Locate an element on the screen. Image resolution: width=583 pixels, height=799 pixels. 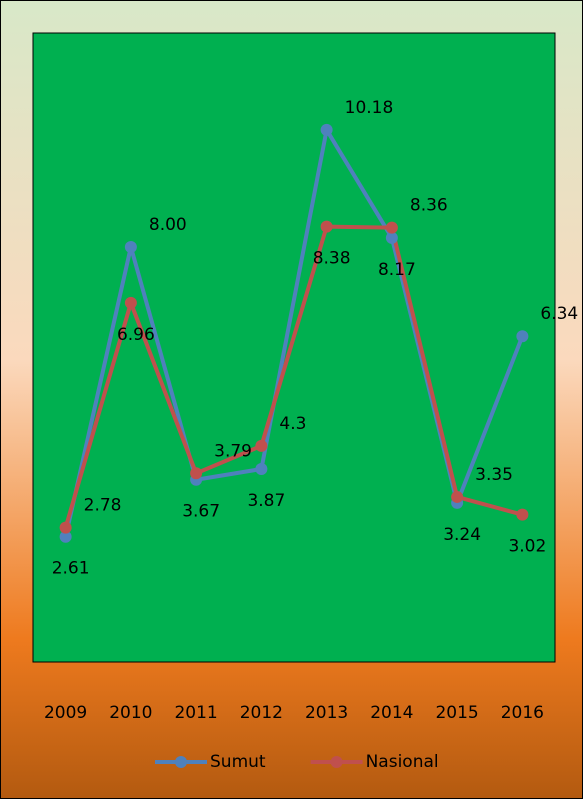
data-label: 6.96 is located at coordinates (136, 335).